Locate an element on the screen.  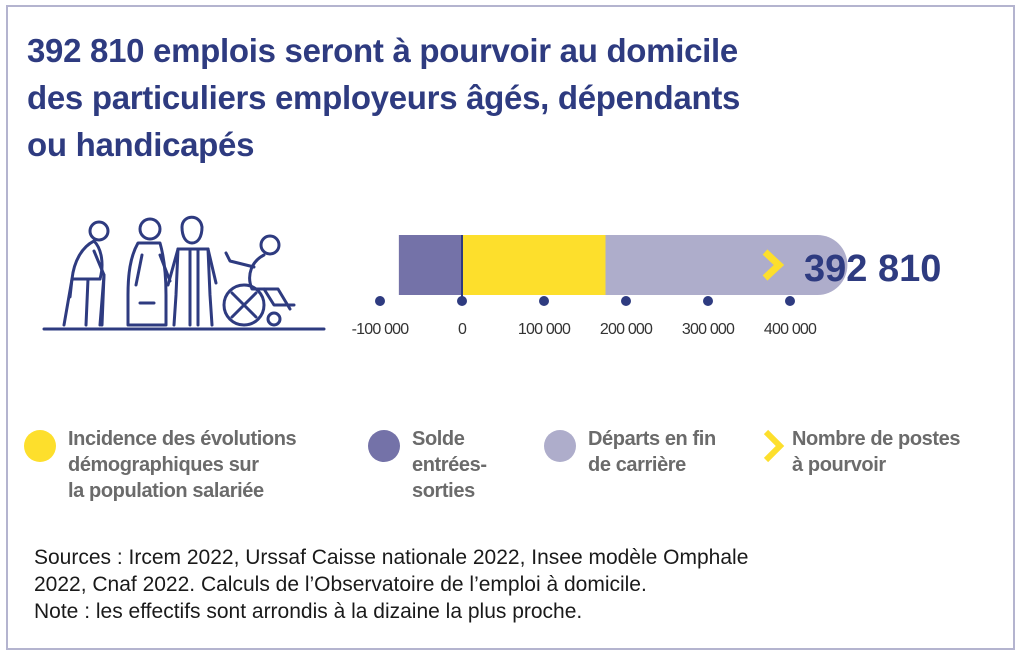
legend-item-postes: Nombre de postes à pourvoir is located at coordinates (861, 452).